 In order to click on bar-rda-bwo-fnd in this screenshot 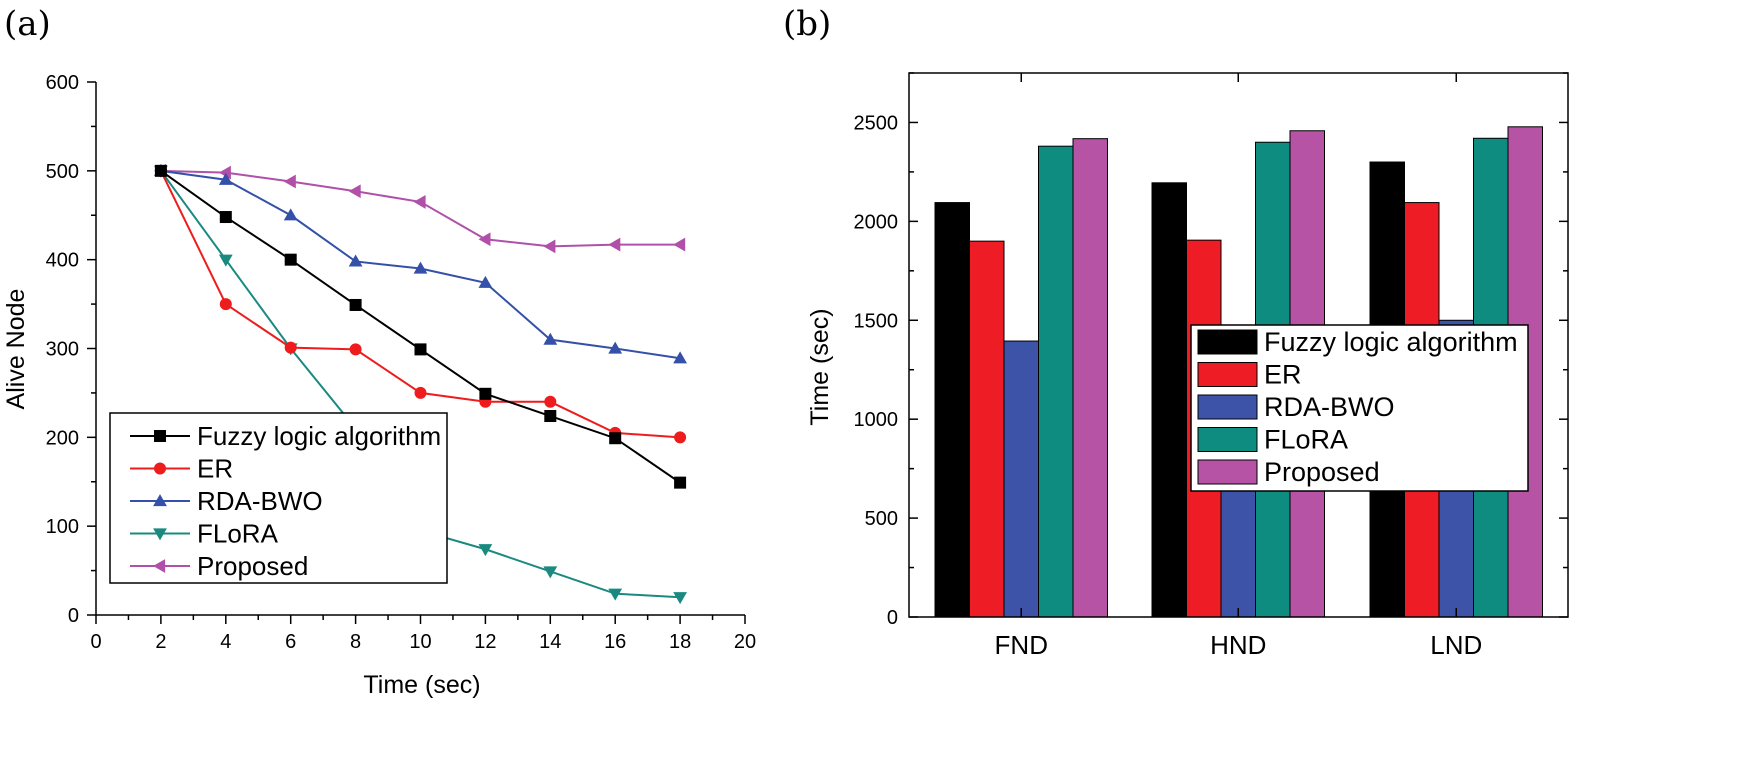, I will do `click(1021, 479)`.